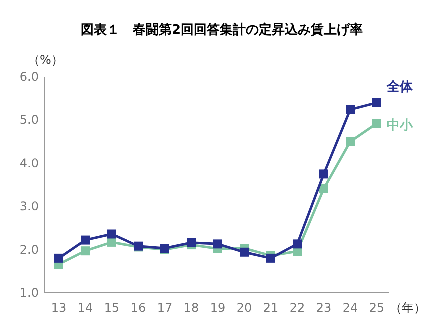  I want to click on y-tick-label: 6.0, so click(29, 77).